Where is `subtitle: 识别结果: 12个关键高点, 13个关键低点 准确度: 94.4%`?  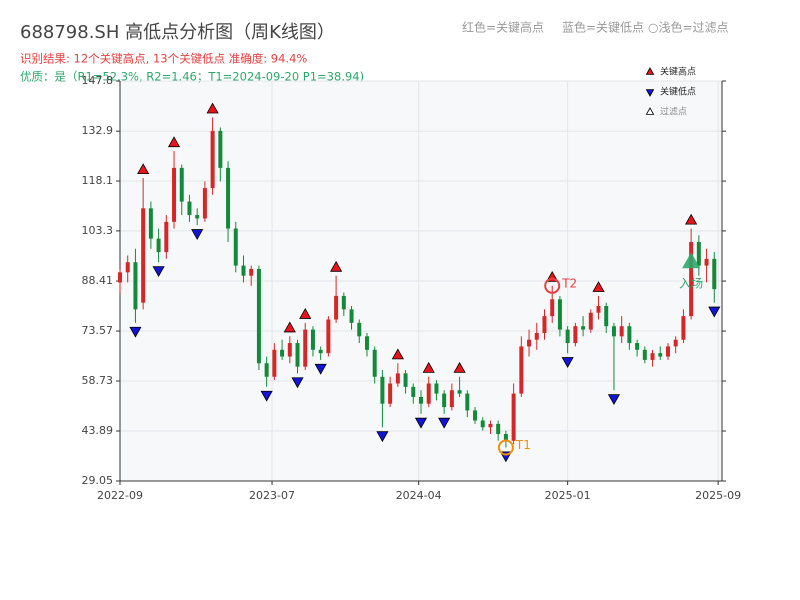 subtitle: 识别结果: 12个关键高点, 13个关键低点 准确度: 94.4% is located at coordinates (163, 59).